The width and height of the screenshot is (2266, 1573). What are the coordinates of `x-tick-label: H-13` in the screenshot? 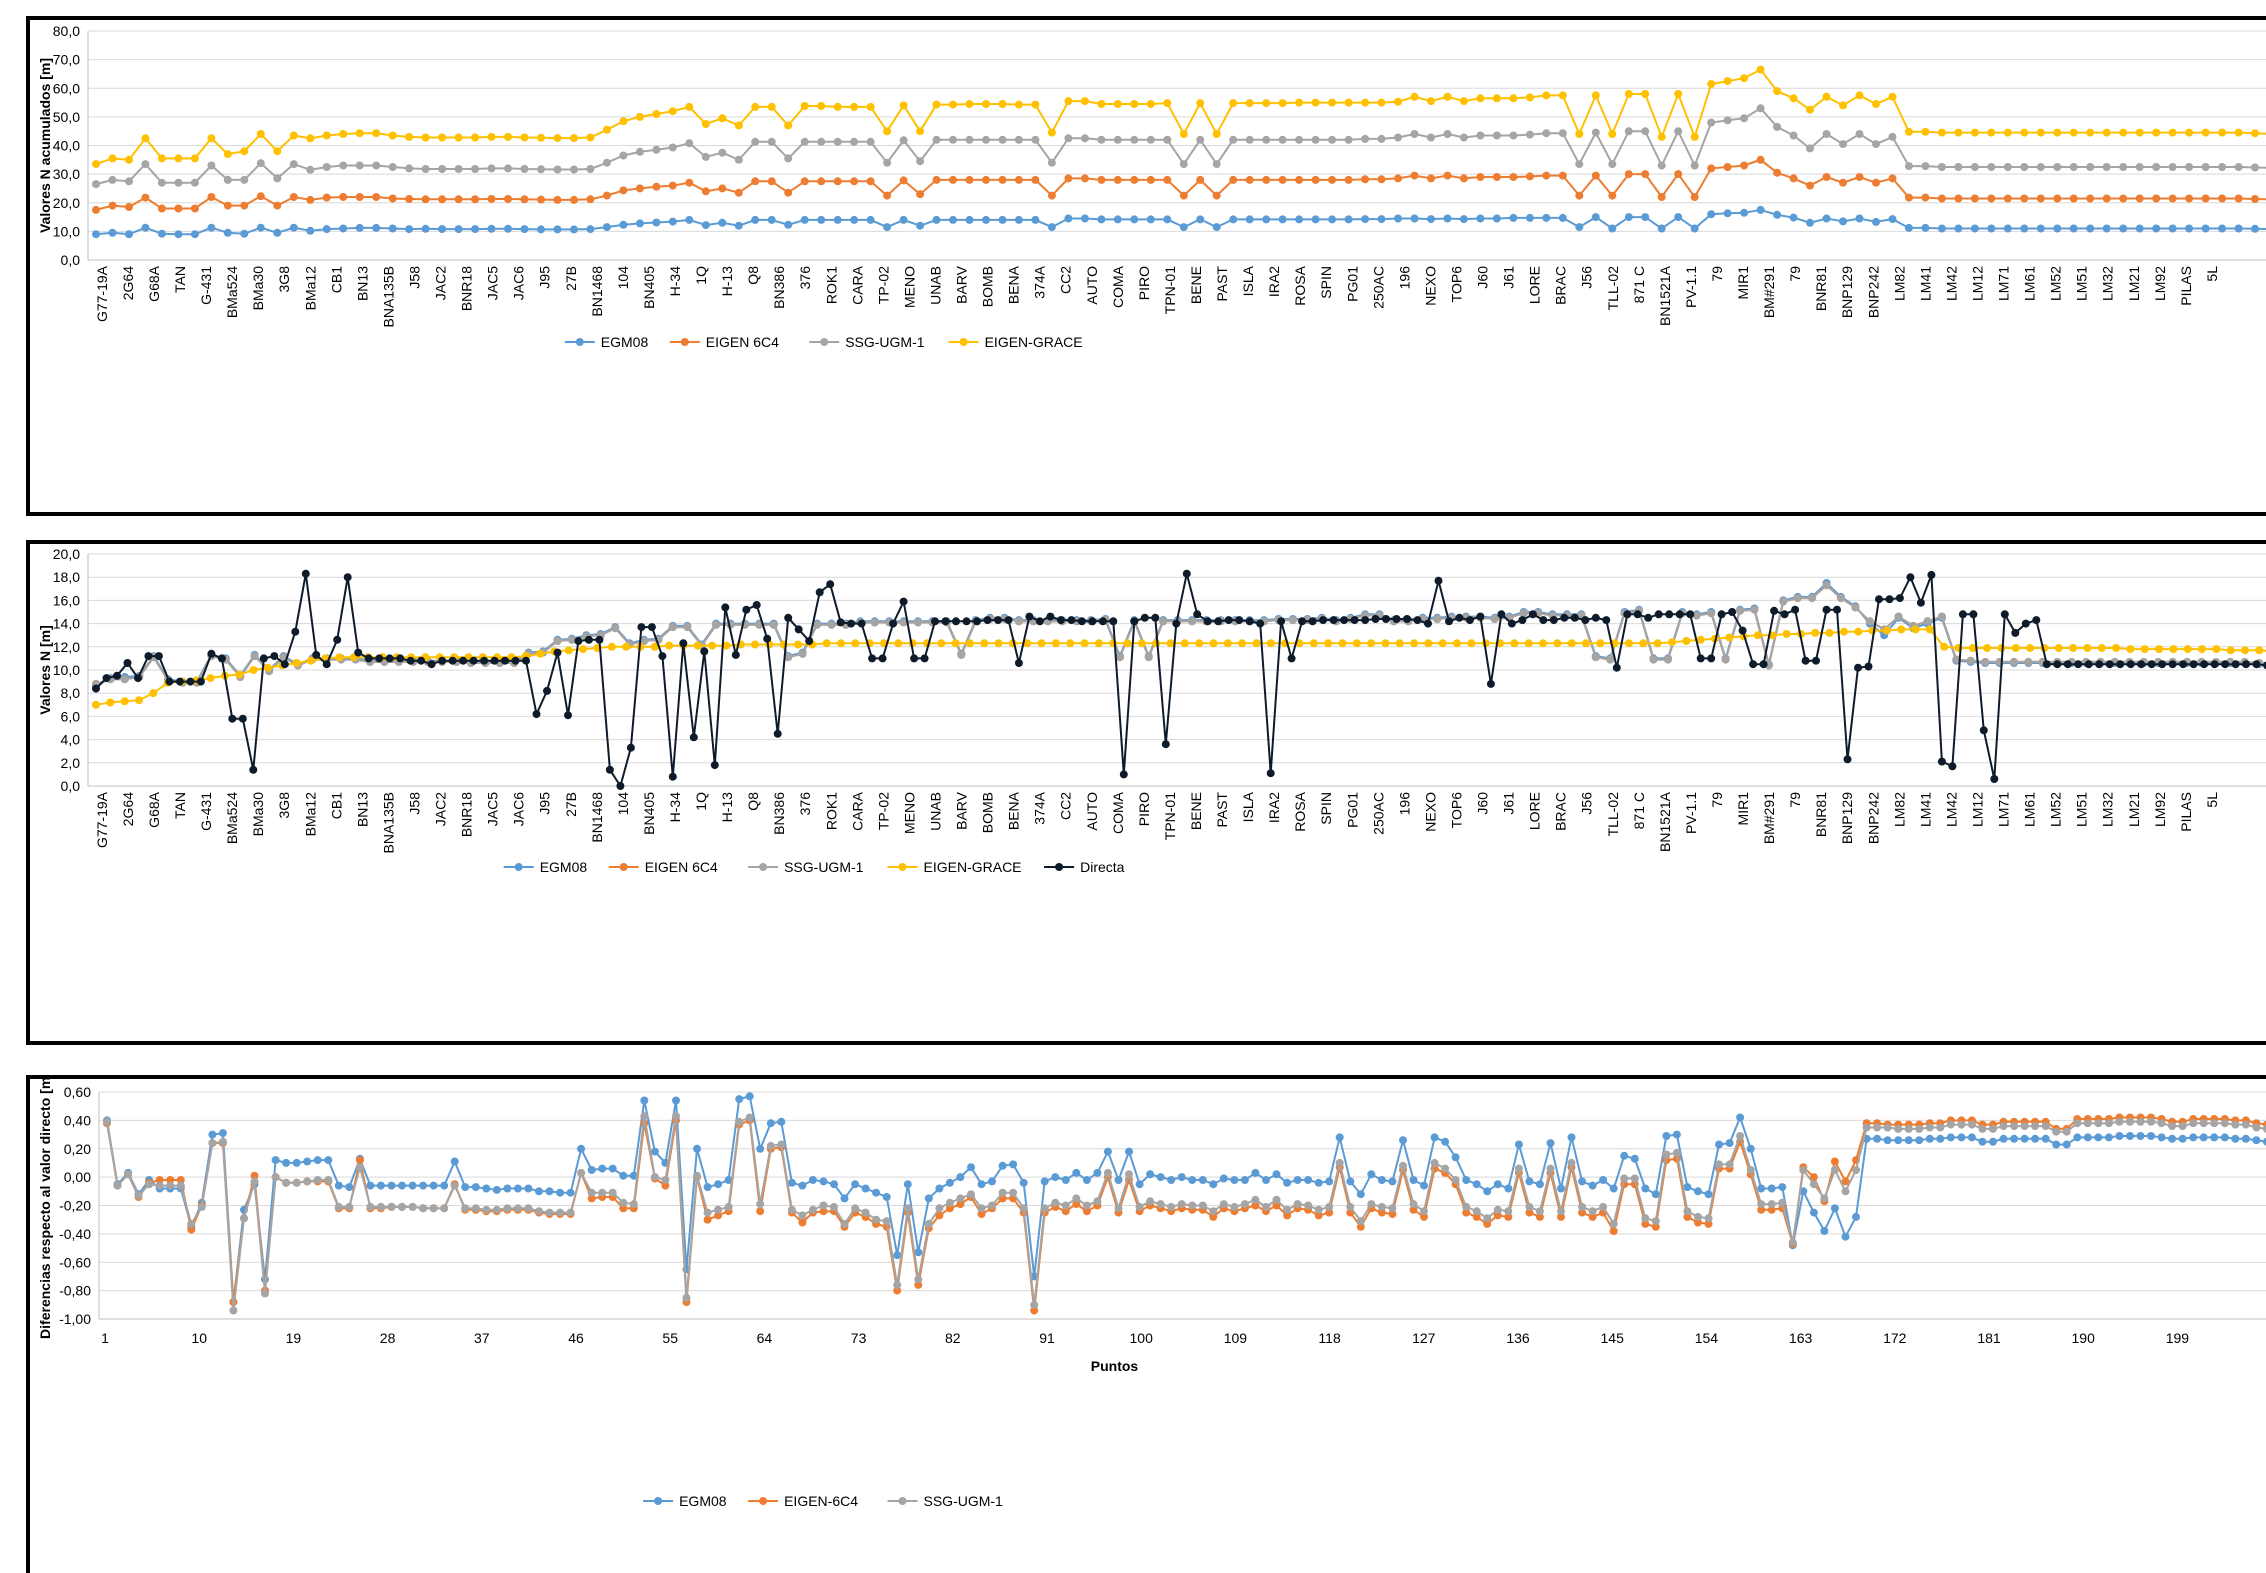 It's located at (727, 807).